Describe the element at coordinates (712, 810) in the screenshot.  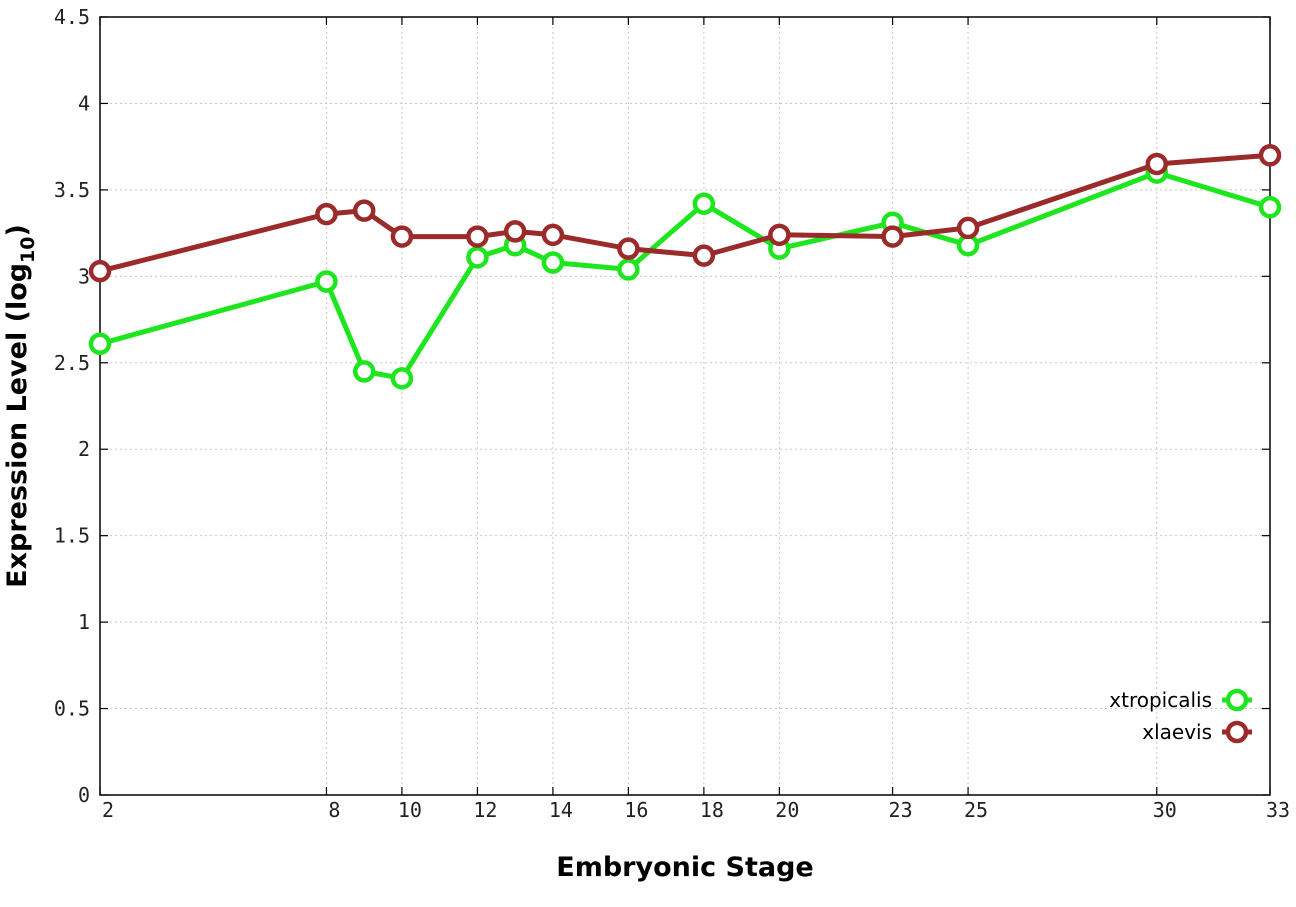
I see `x-tick-label: 18` at that location.